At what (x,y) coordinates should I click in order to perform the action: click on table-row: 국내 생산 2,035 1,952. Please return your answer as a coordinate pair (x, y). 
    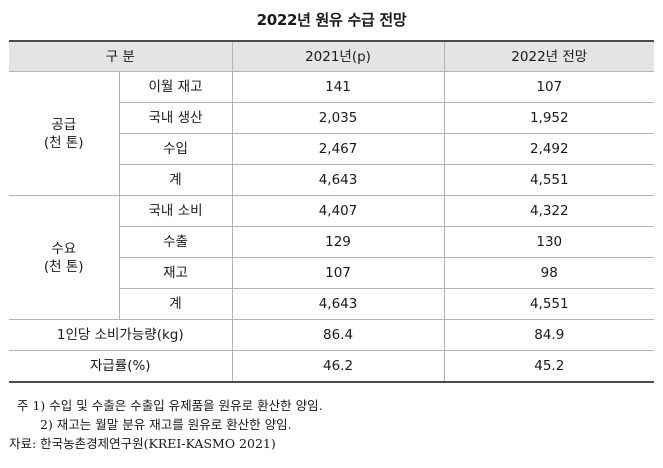
    Looking at the image, I should click on (332, 118).